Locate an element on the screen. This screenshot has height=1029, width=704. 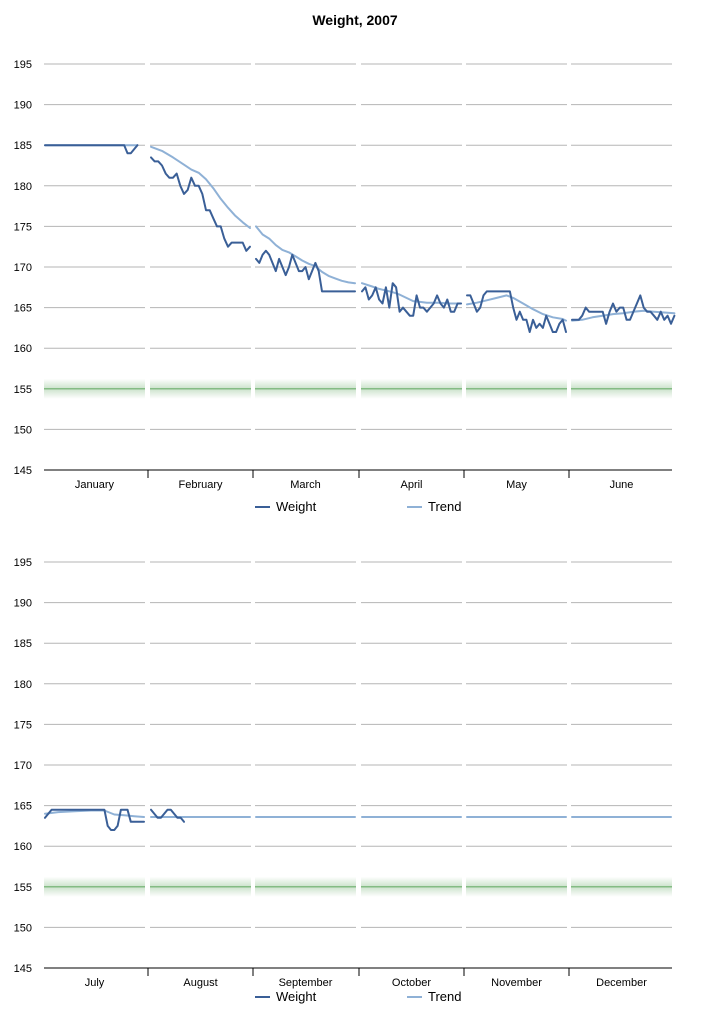
weight-line-june is located at coordinates (623, 309).